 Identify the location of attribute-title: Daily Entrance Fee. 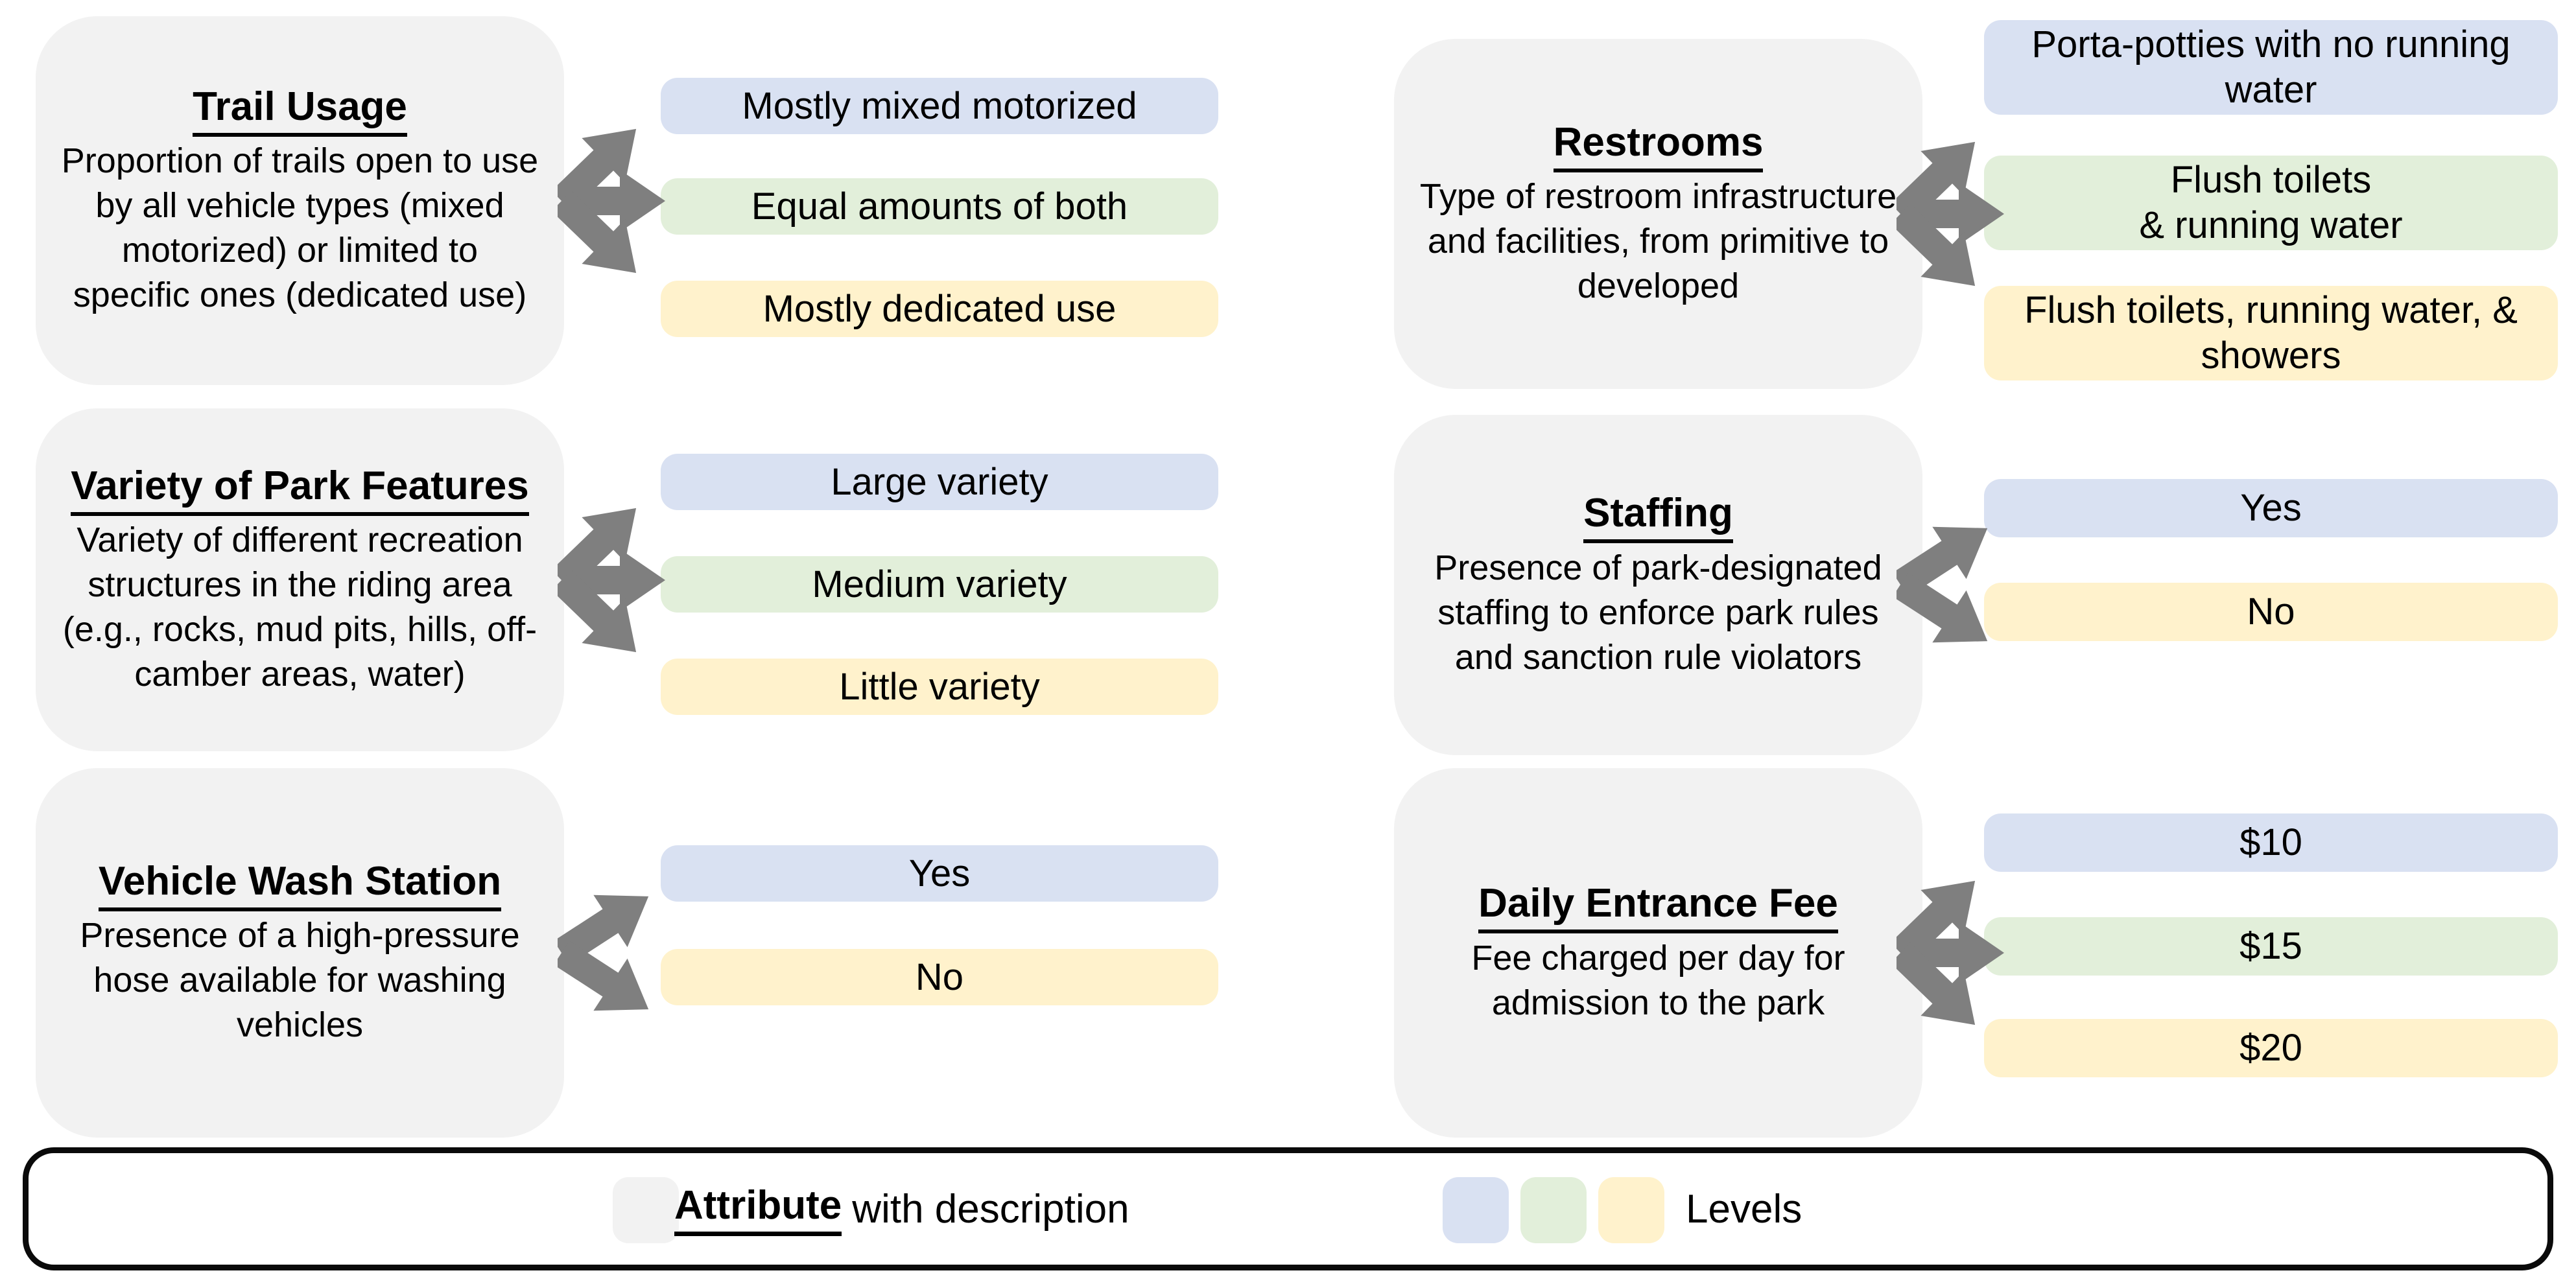
(1658, 907).